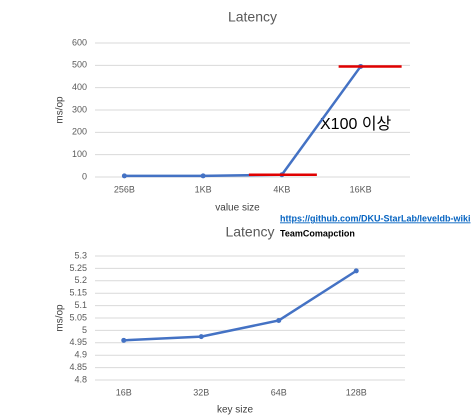  I want to click on y-tick-label: 600, so click(79, 42).